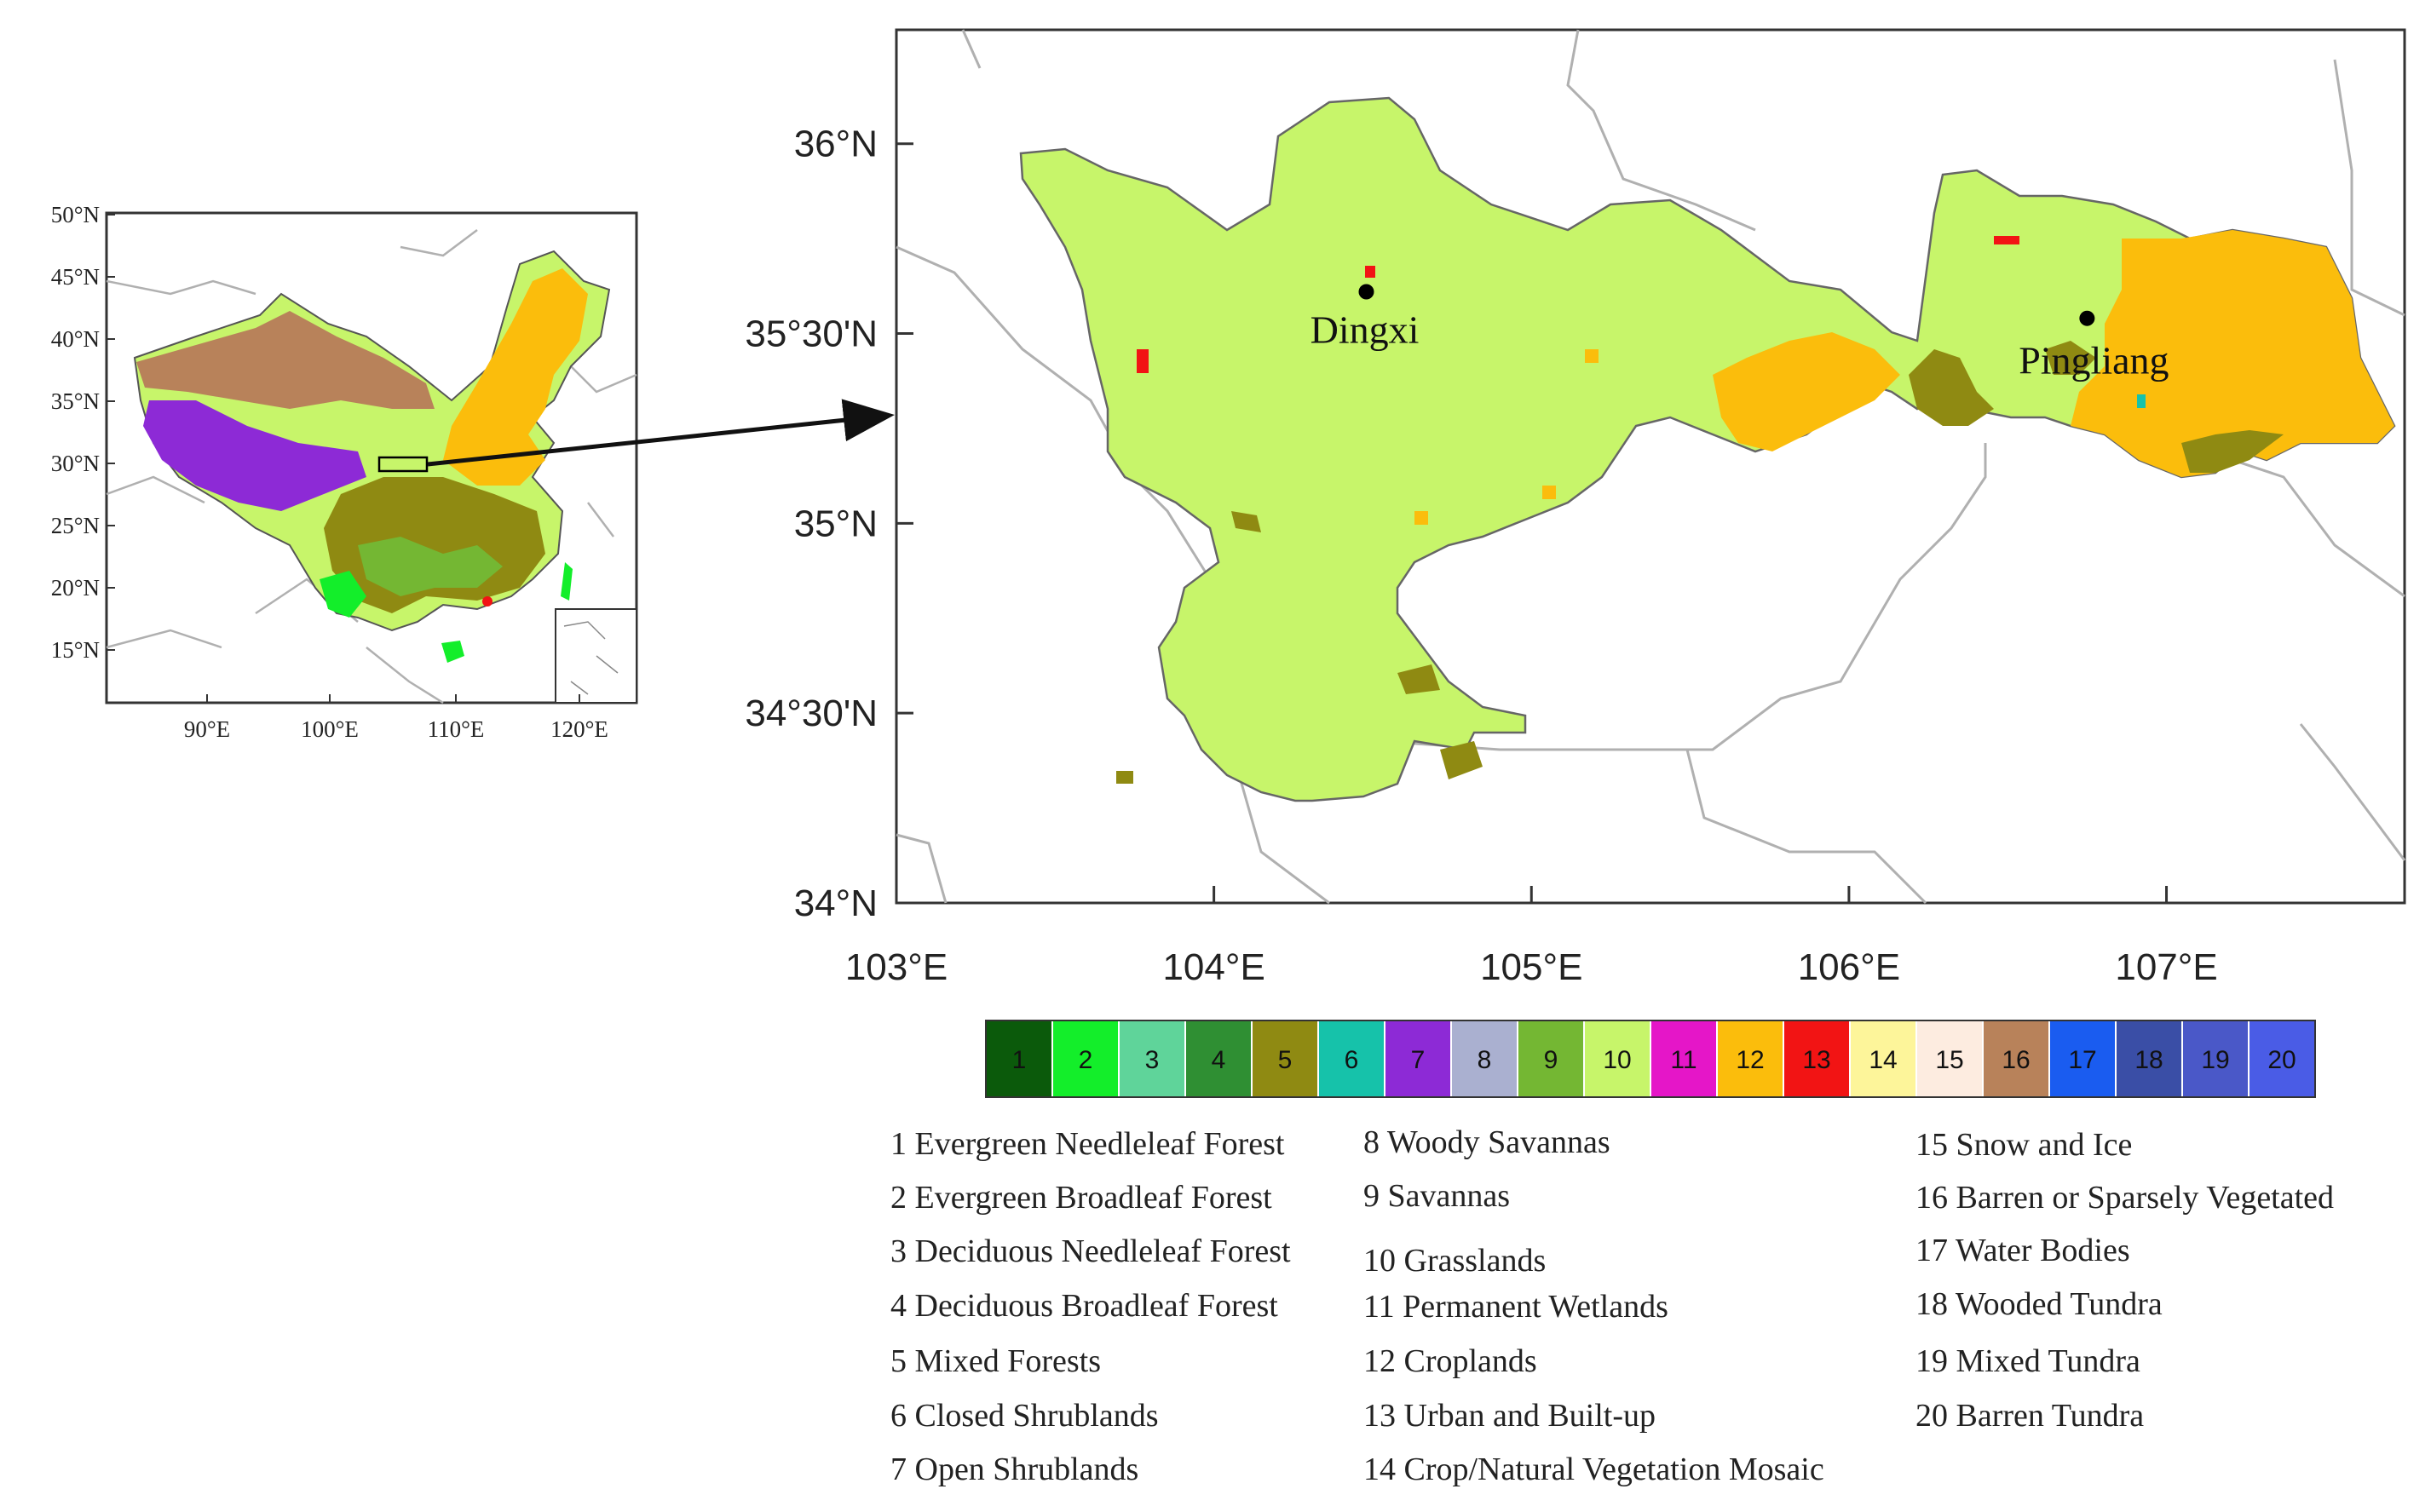  What do you see at coordinates (1436, 1196) in the screenshot?
I see `legend-item: 9 Savannas` at bounding box center [1436, 1196].